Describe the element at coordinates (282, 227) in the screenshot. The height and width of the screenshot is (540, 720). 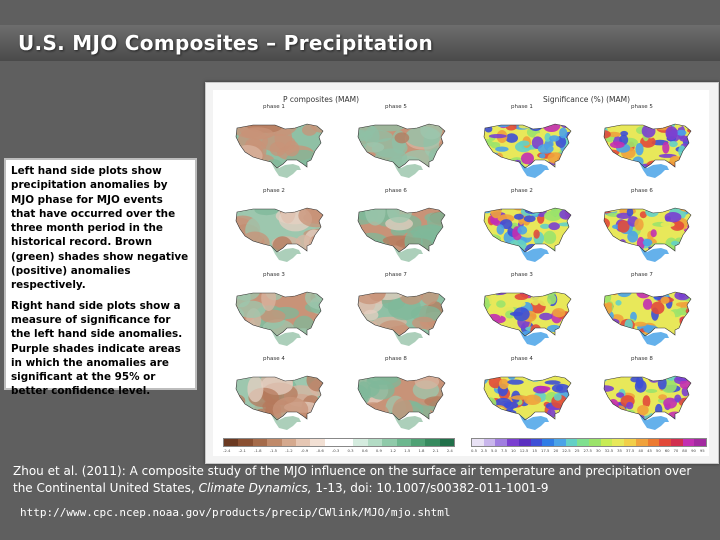
I see `precip-anomaly-map-3: phase 2` at that location.